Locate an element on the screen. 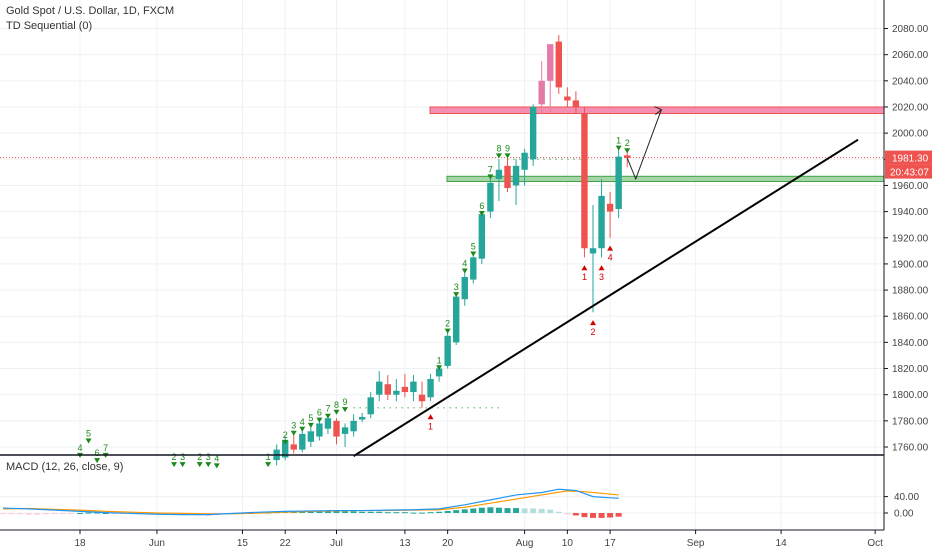  y-tick-label: 1920.00 is located at coordinates (910, 238).